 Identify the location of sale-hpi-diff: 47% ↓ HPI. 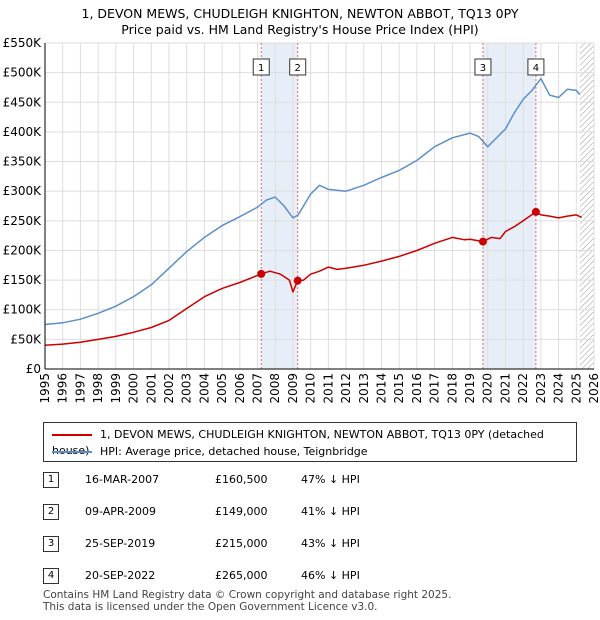
(330, 479).